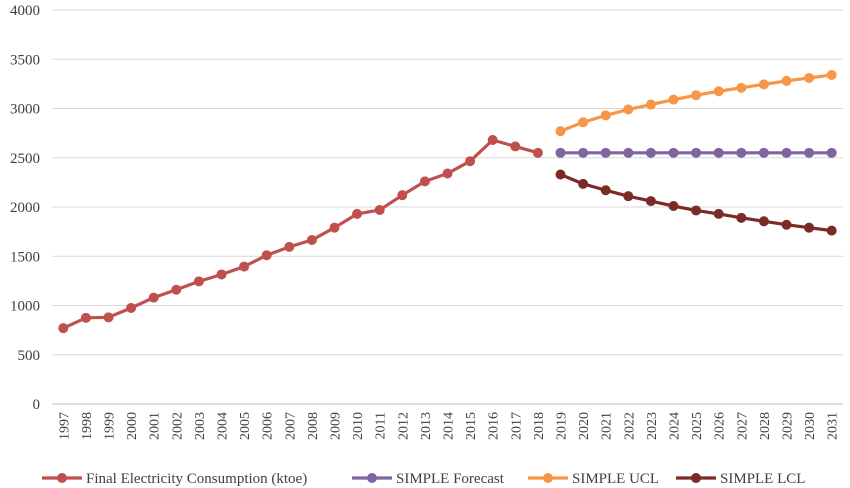  Describe the element at coordinates (29, 356) in the screenshot. I see `y-tick-label: 500` at that location.